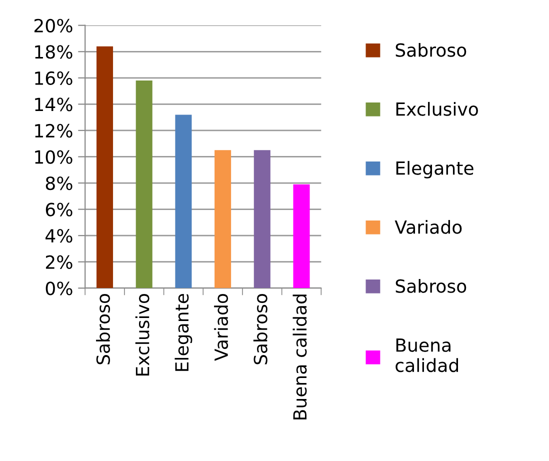 The height and width of the screenshot is (461, 549). Describe the element at coordinates (437, 109) in the screenshot. I see `legend-label: Exclusivo` at that location.